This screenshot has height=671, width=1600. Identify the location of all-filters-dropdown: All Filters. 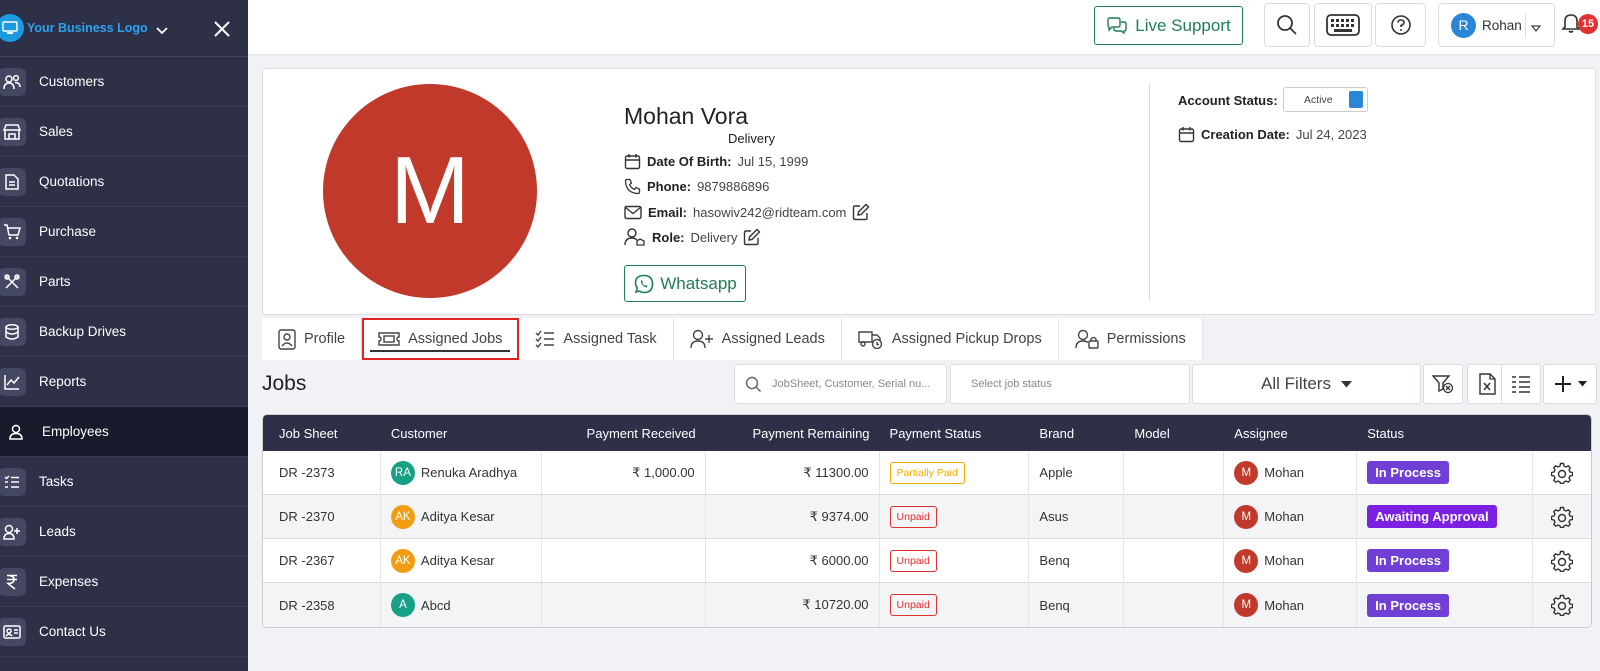
(1306, 384).